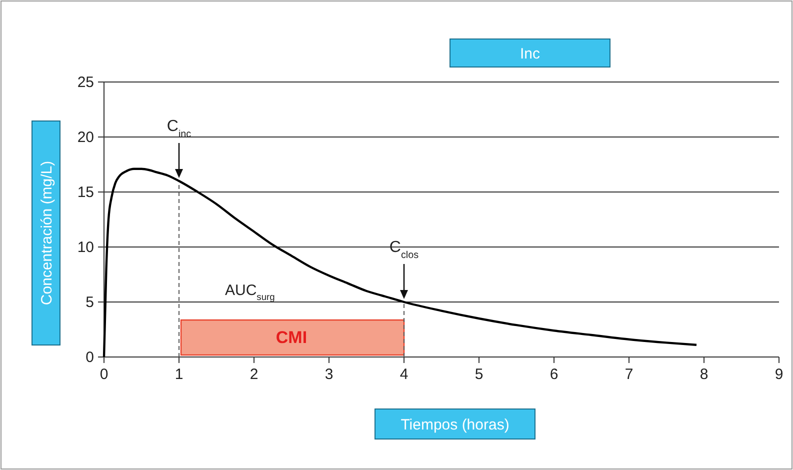 This screenshot has width=793, height=470. I want to click on annotation: AUC$_{surg}$, so click(250, 292).